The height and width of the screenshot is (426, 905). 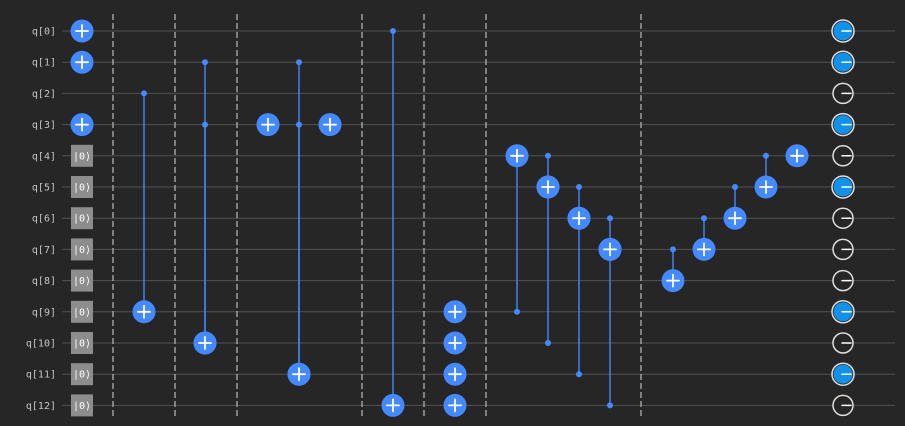 What do you see at coordinates (44, 156) in the screenshot?
I see `qubit-label: q[4]` at bounding box center [44, 156].